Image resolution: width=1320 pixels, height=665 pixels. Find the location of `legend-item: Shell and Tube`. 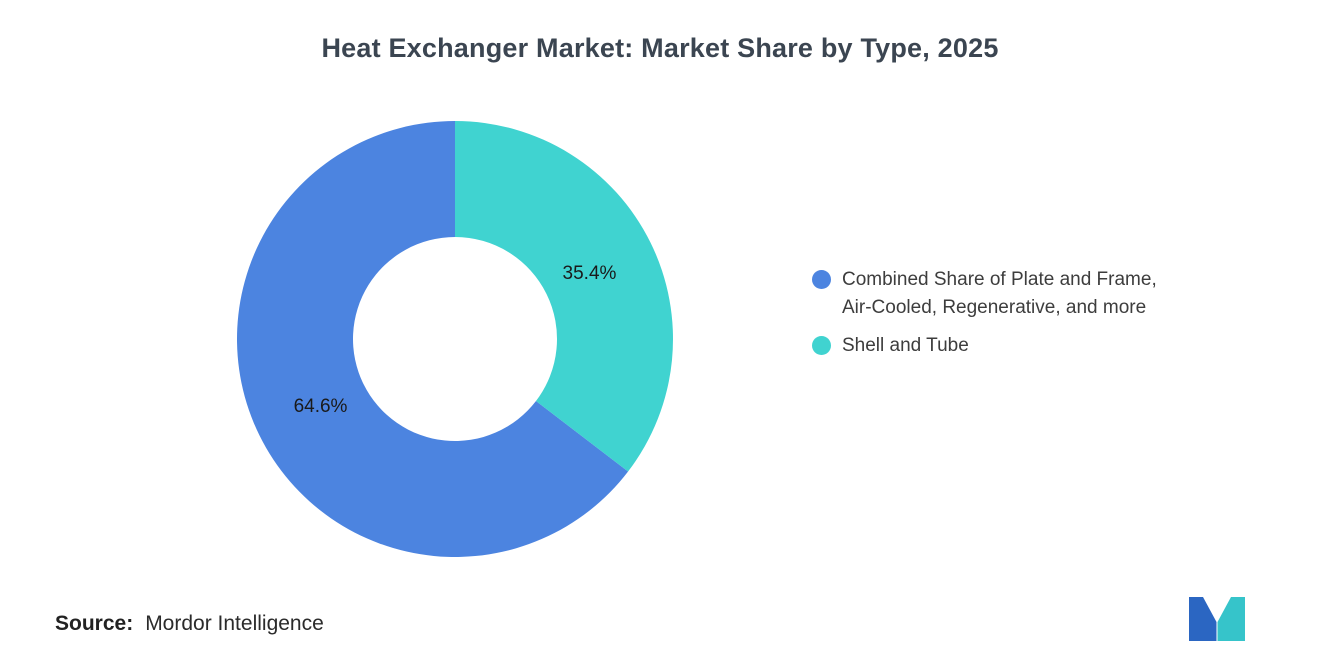

legend-item: Shell and Tube is located at coordinates (984, 346).